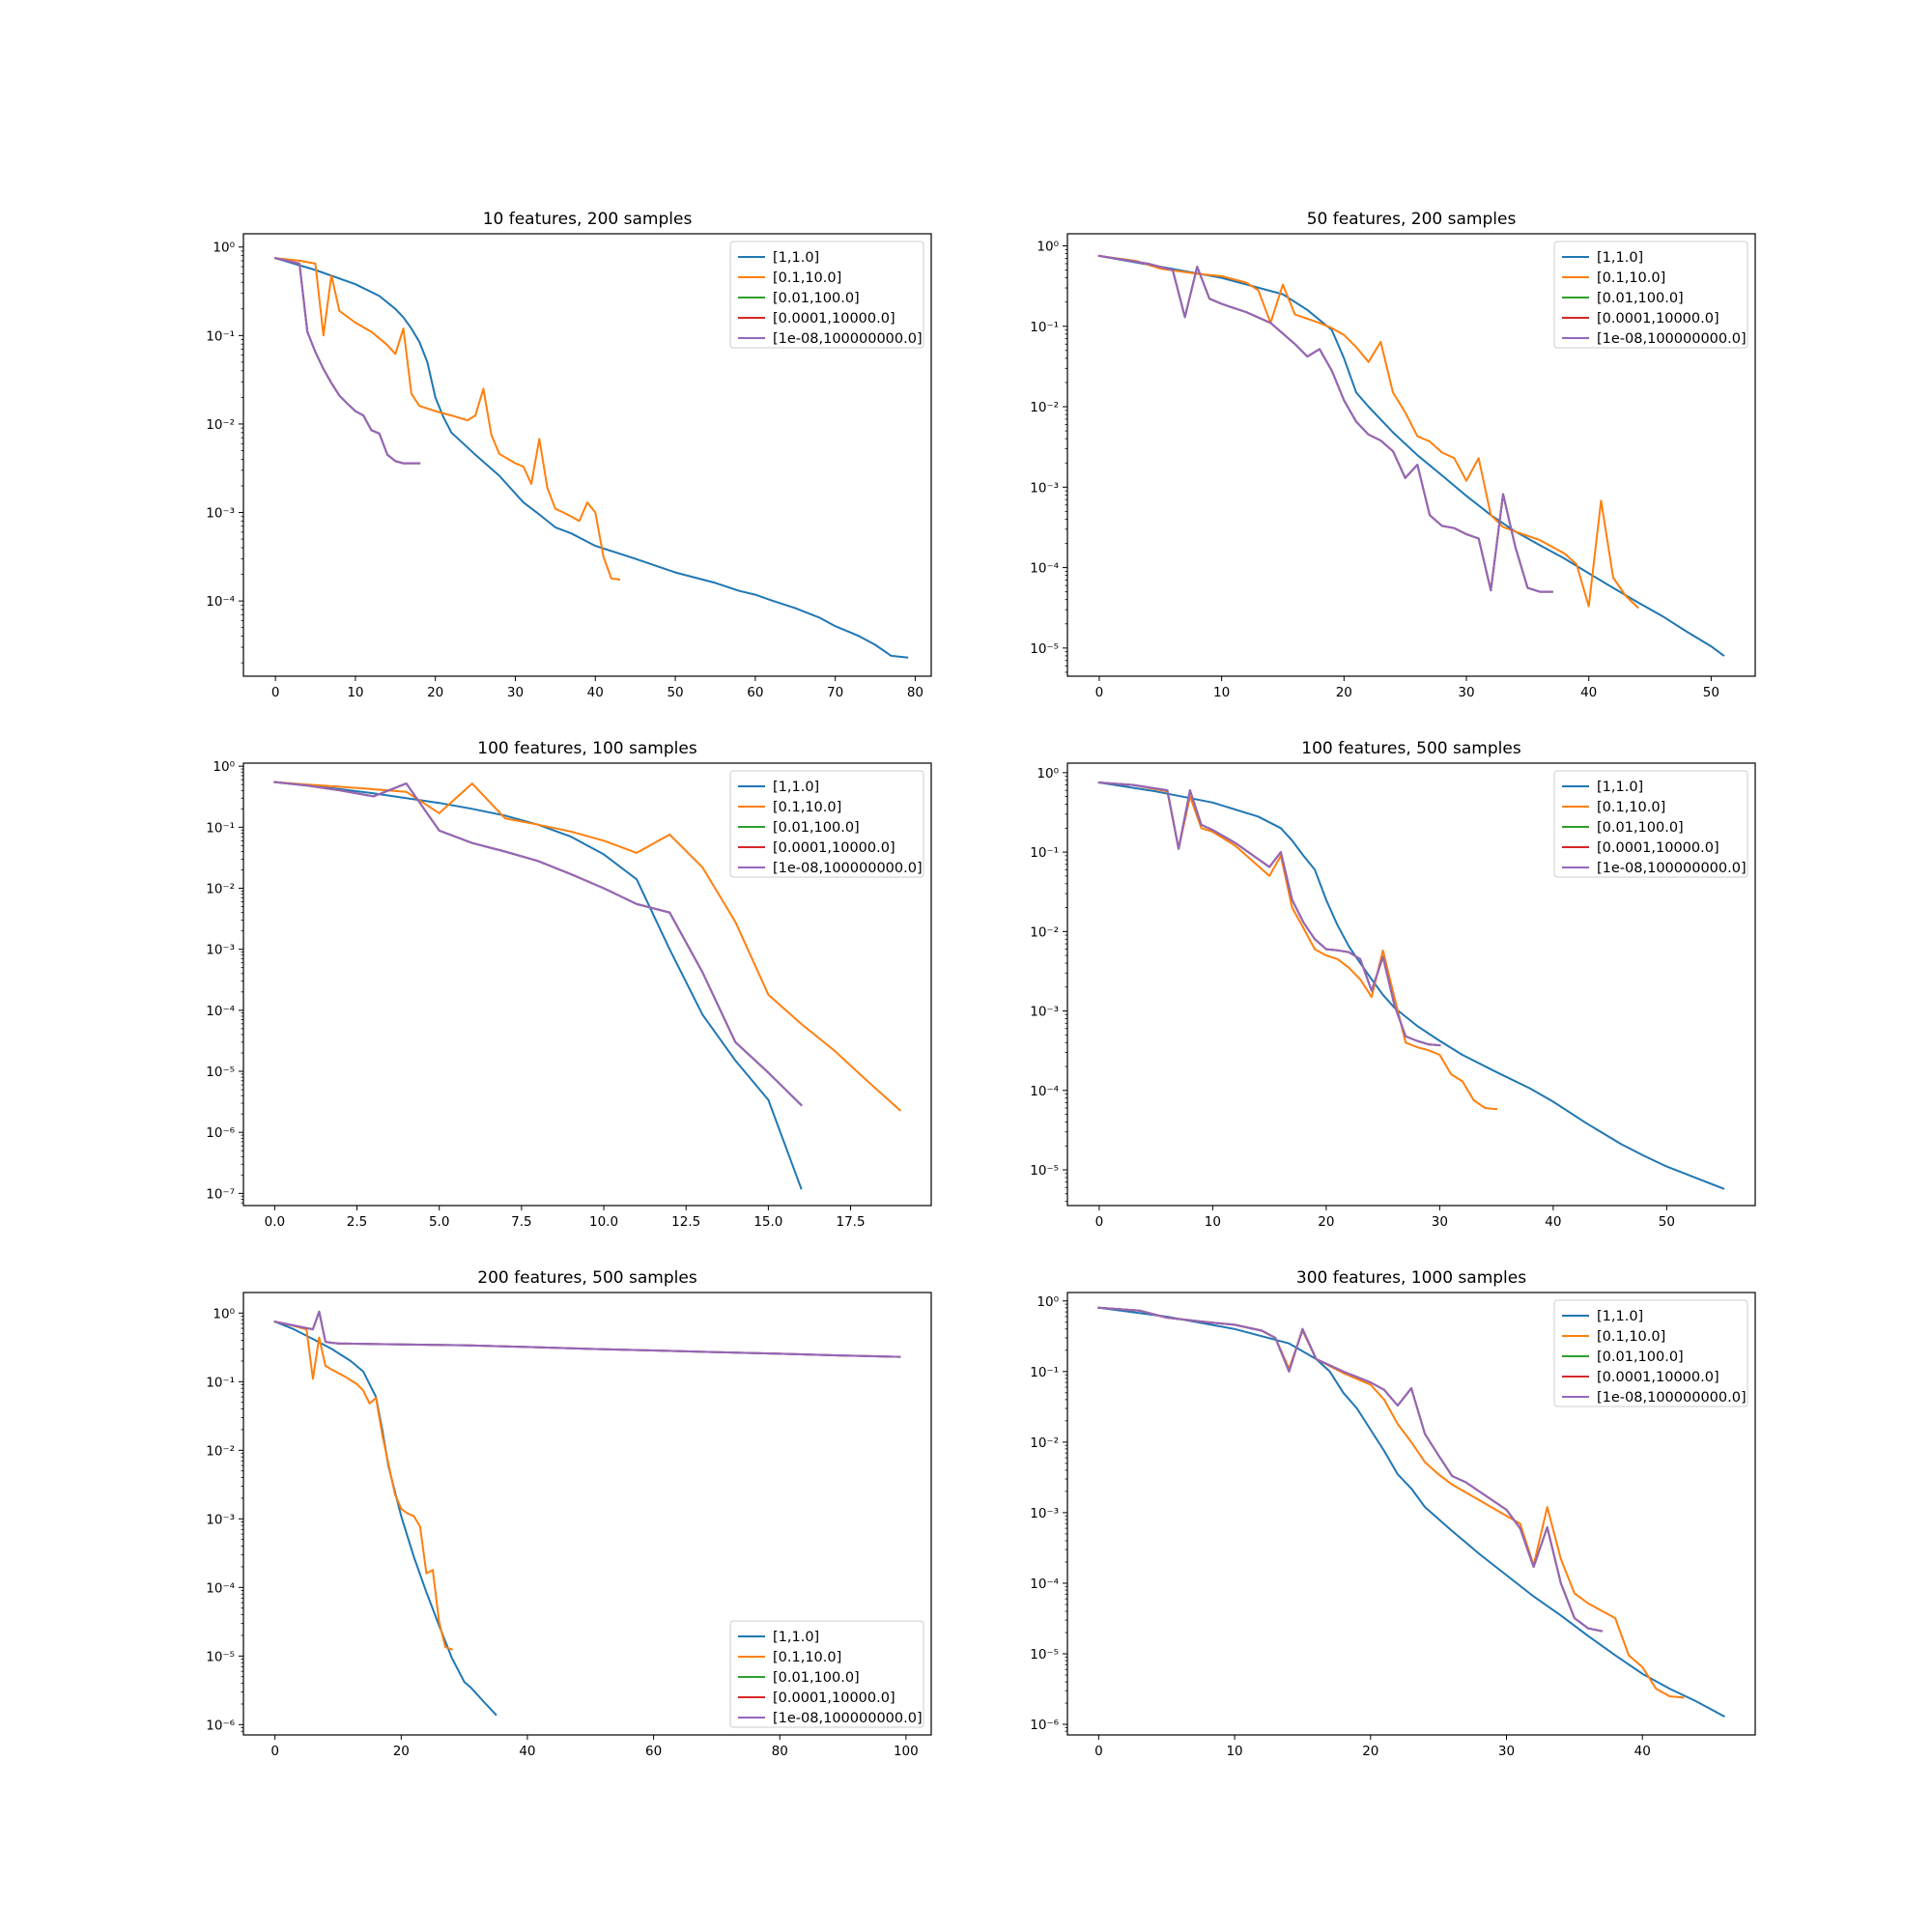 The width and height of the screenshot is (1932, 1932). Describe the element at coordinates (224, 1313) in the screenshot. I see `y-tick-label: 10⁰` at that location.